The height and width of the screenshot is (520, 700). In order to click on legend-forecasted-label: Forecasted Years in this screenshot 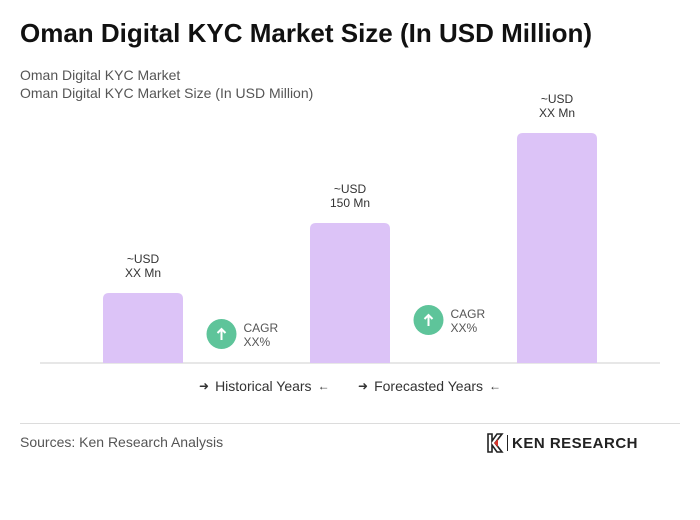, I will do `click(429, 386)`.